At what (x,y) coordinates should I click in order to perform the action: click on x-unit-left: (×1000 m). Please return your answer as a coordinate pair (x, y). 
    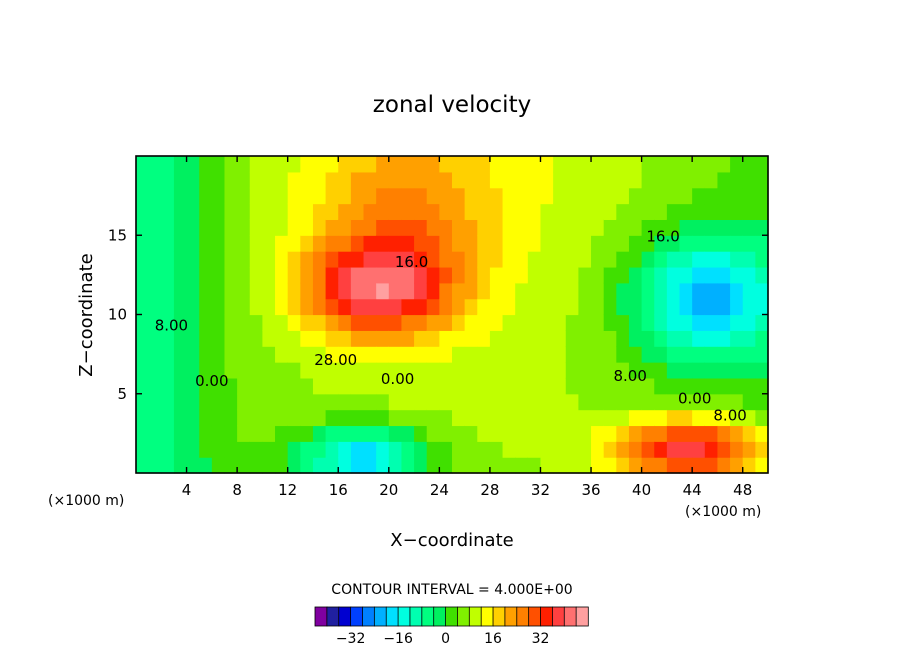
    Looking at the image, I should click on (86, 501).